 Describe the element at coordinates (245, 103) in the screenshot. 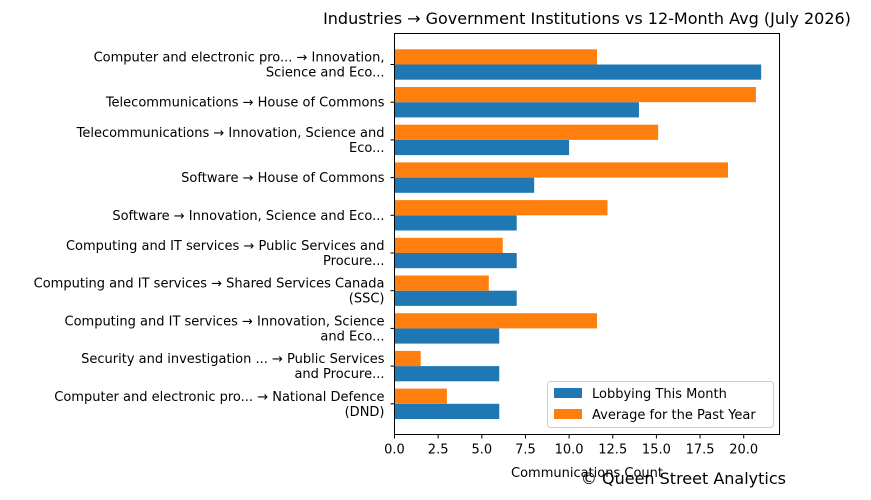

I see `y-tick-label: Telecommunications → House of Commons` at that location.